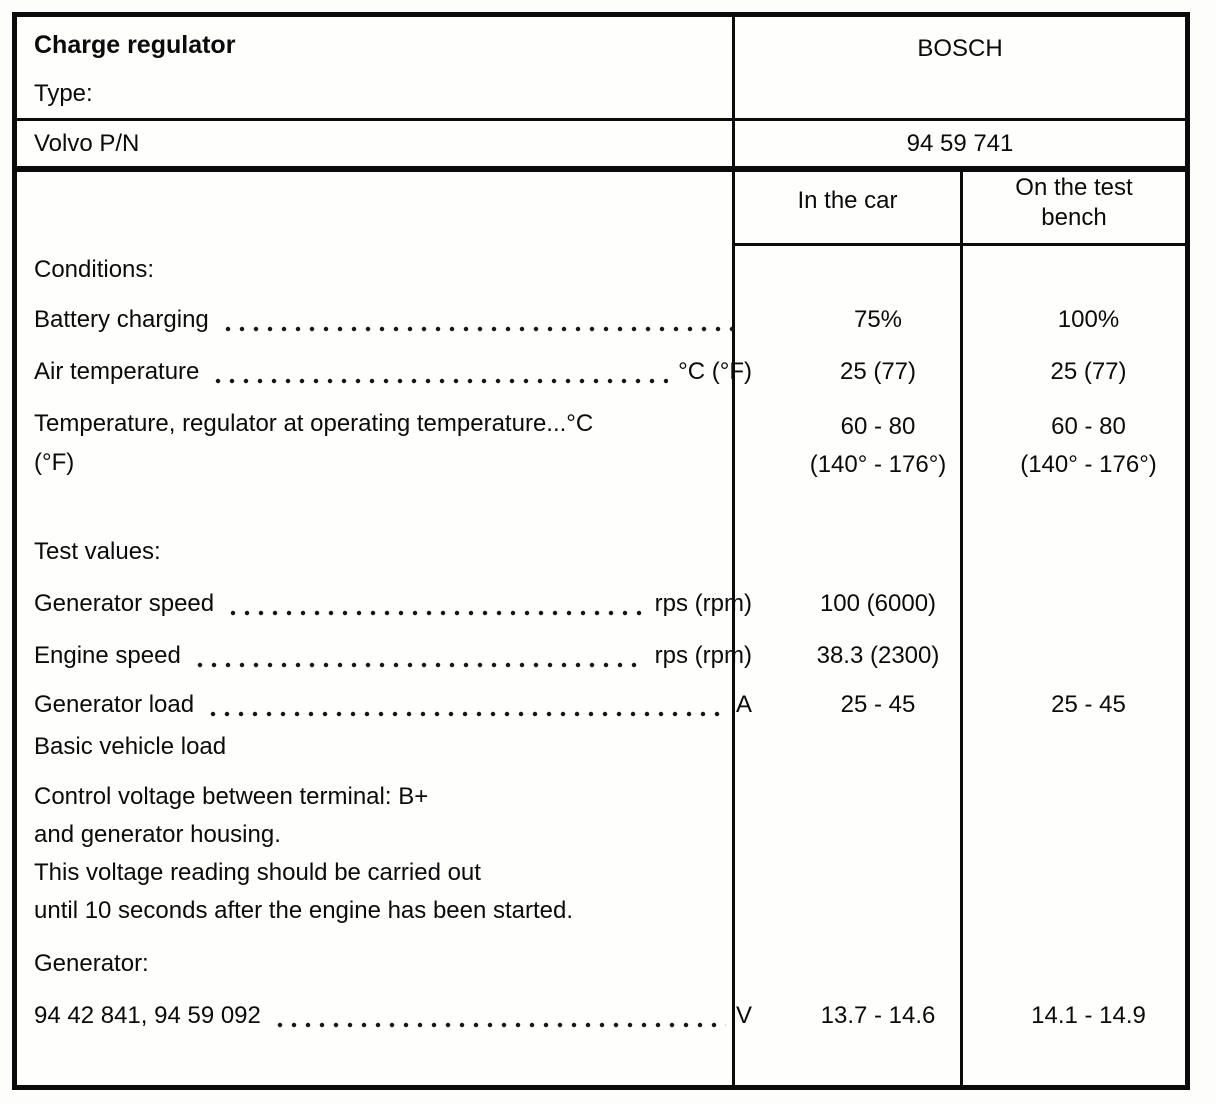 The width and height of the screenshot is (1216, 1104). I want to click on value-test-bench: 25 (77), so click(1088, 371).